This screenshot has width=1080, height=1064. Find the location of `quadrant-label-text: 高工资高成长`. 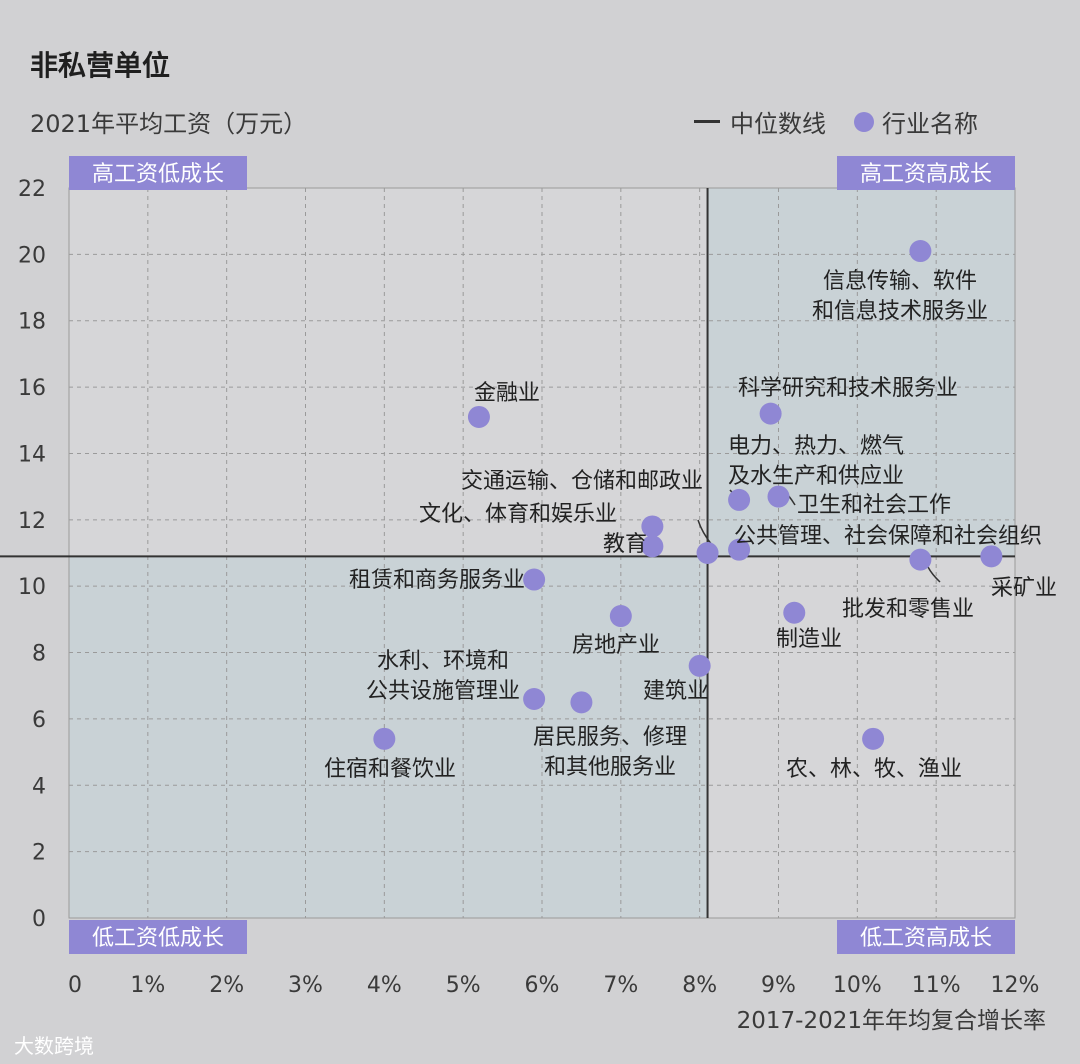

quadrant-label-text: 高工资高成长 is located at coordinates (926, 174).